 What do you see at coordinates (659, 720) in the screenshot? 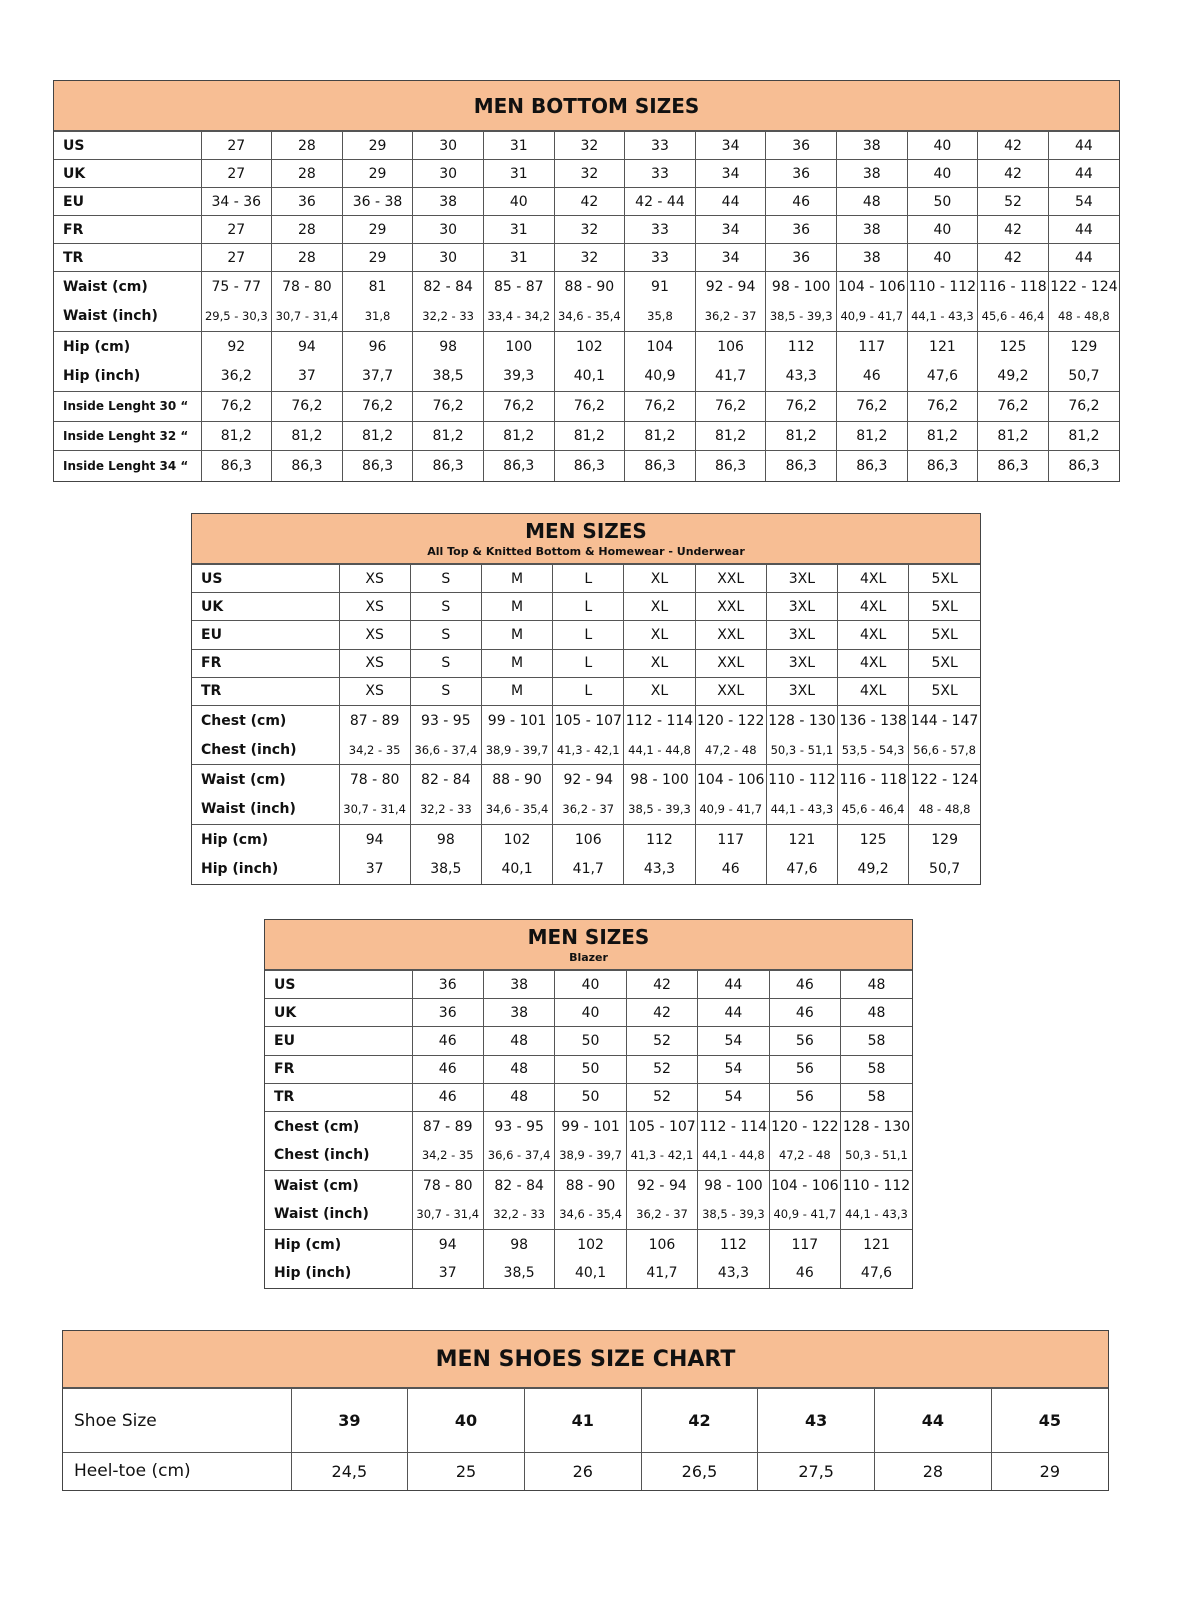
I see `table-cell: 112 - 114` at bounding box center [659, 720].